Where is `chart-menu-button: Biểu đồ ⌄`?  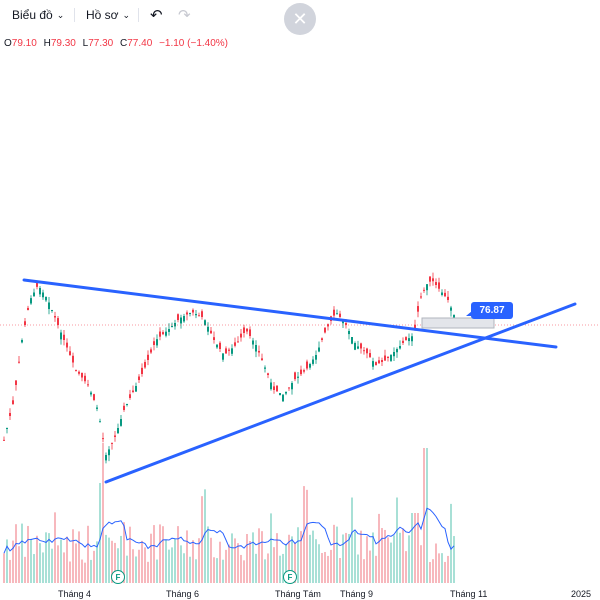 chart-menu-button: Biểu đồ ⌄ is located at coordinates (38, 15).